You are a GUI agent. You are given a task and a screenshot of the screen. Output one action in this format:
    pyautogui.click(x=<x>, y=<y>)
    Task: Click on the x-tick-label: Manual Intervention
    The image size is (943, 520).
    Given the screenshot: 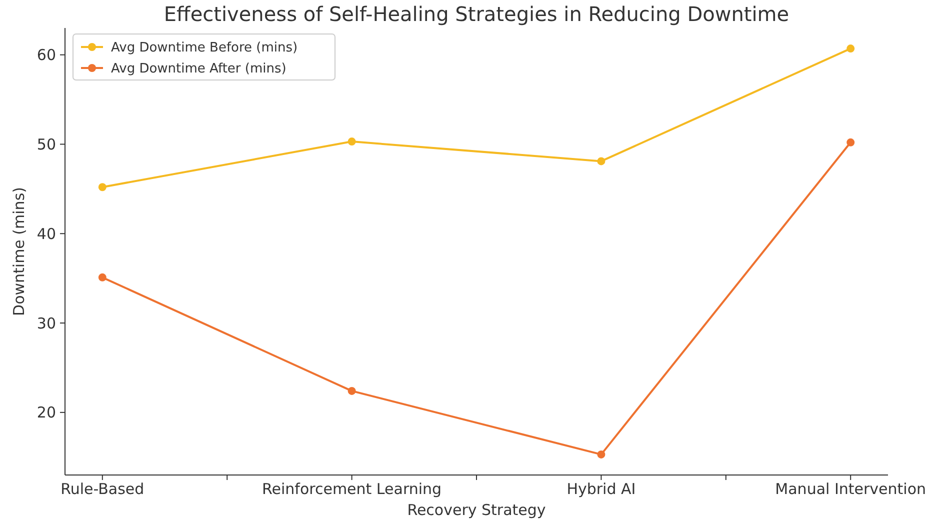 What is the action you would take?
    pyautogui.click(x=850, y=489)
    